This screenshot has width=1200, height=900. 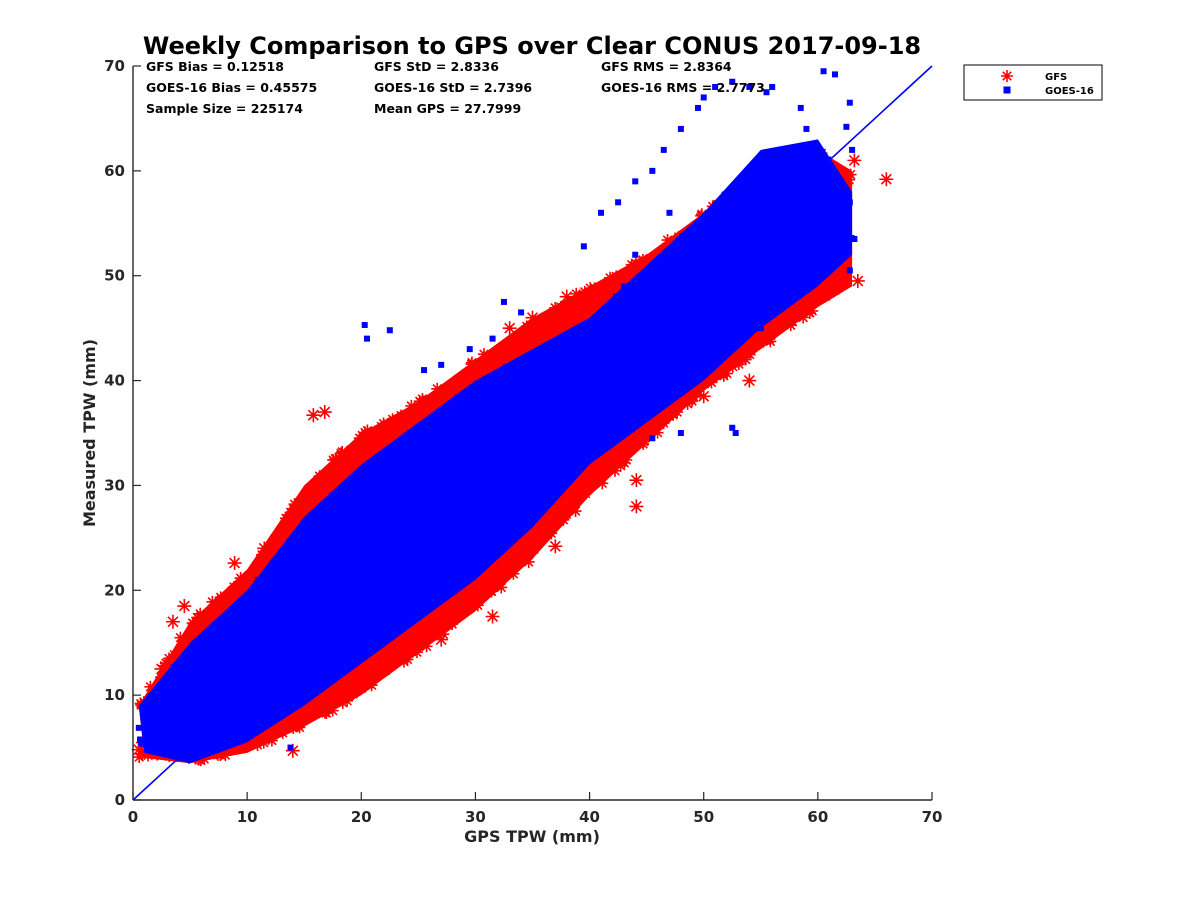 I want to click on y-axis-label: Measured TPW (mm), so click(x=89, y=433).